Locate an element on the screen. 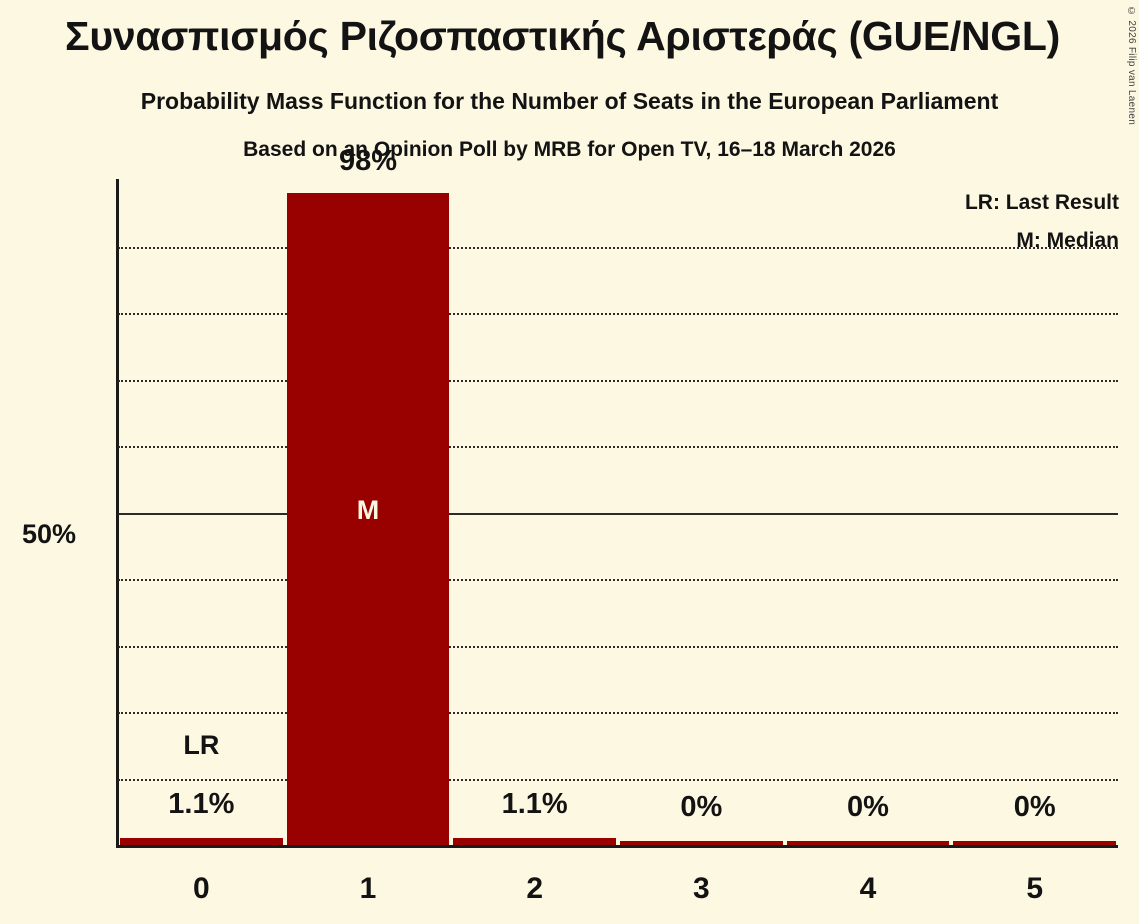 The height and width of the screenshot is (924, 1139). x-axis-tick-3: 3 is located at coordinates (701, 888).